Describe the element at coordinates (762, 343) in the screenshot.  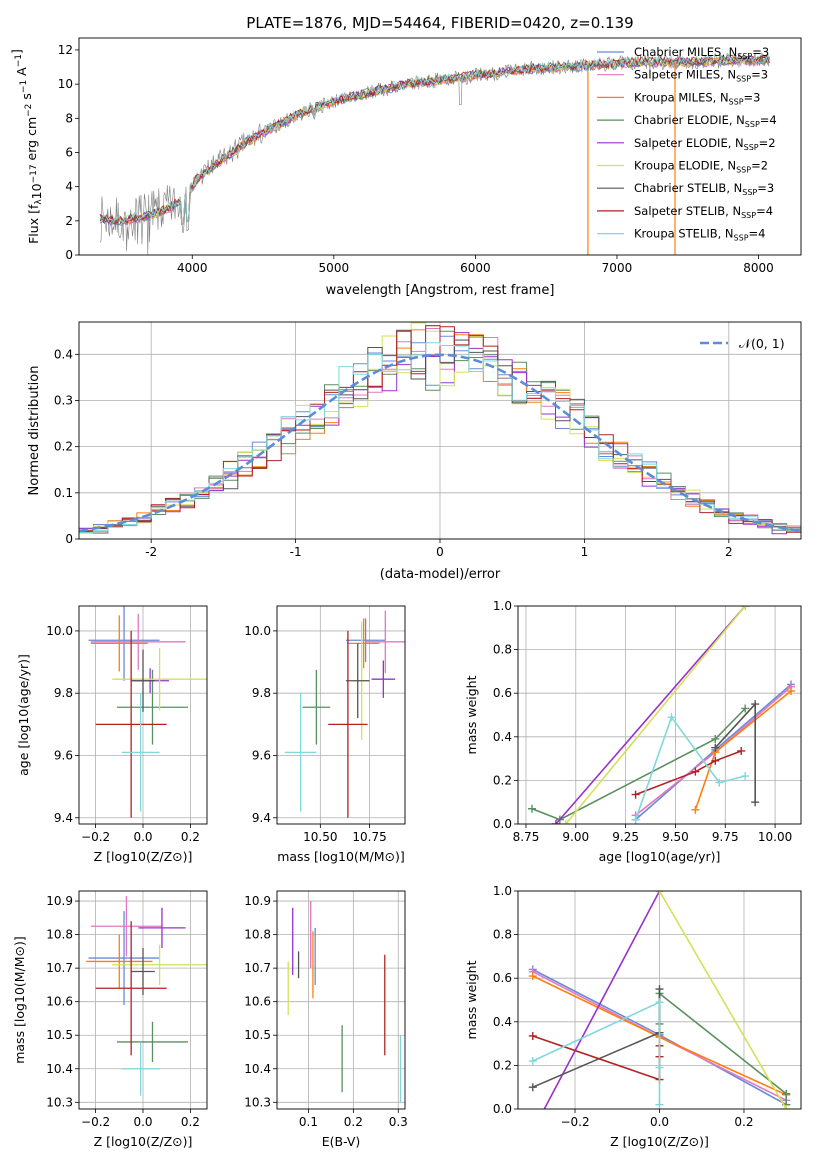
I see `legend-entry: 𝒩(0, 1)` at that location.